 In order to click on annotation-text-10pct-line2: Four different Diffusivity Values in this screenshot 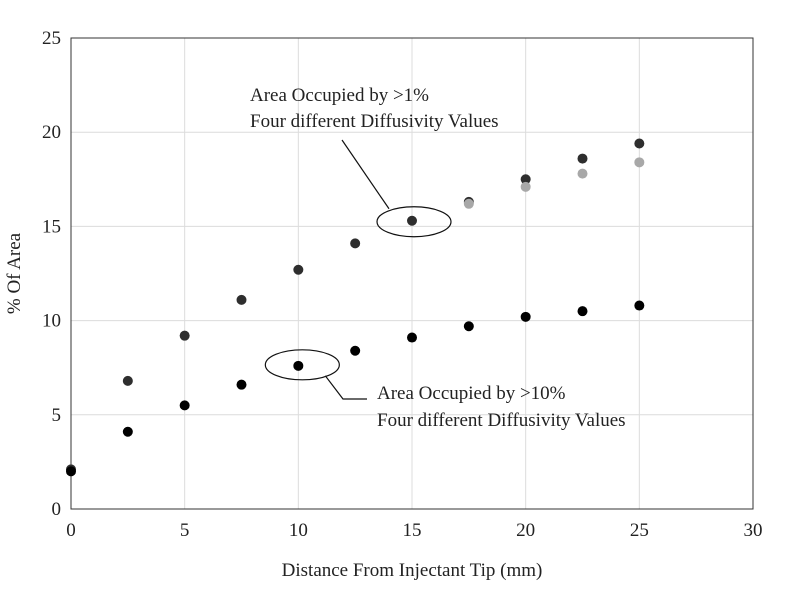, I will do `click(501, 420)`.